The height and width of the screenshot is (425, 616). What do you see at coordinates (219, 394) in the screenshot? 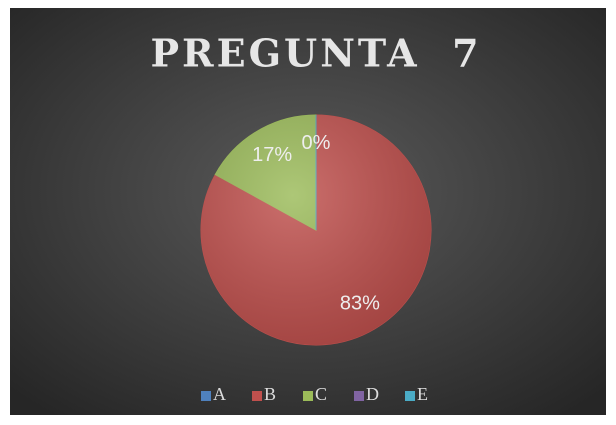
I see `legend-label: A` at bounding box center [219, 394].